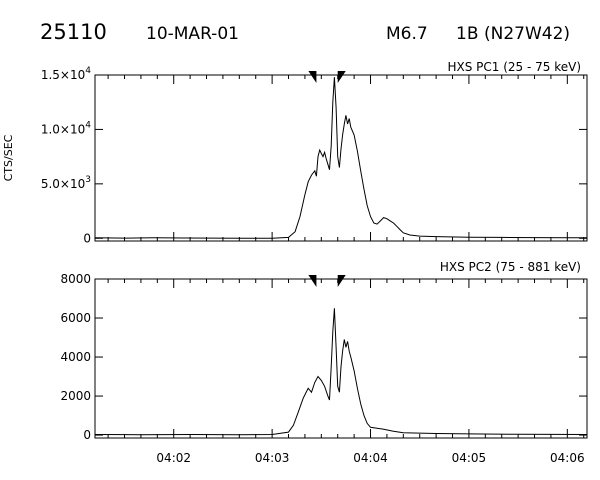 The width and height of the screenshot is (600, 480). Describe the element at coordinates (73, 32) in the screenshot. I see `event-id: 25110` at that location.